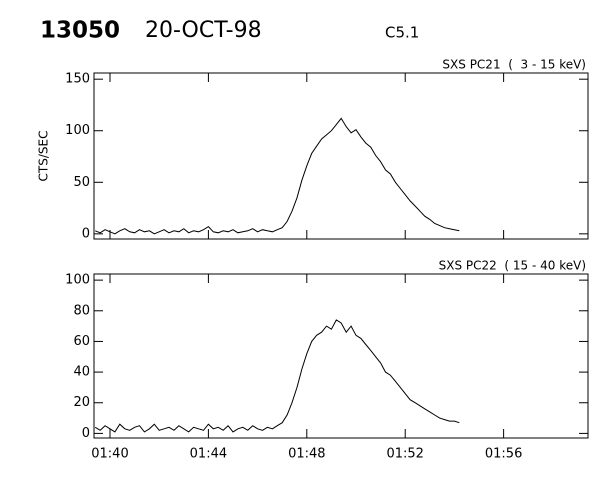 This screenshot has width=600, height=480. What do you see at coordinates (44, 156) in the screenshot?
I see `y-axis-label: CTS/SEC` at bounding box center [44, 156].